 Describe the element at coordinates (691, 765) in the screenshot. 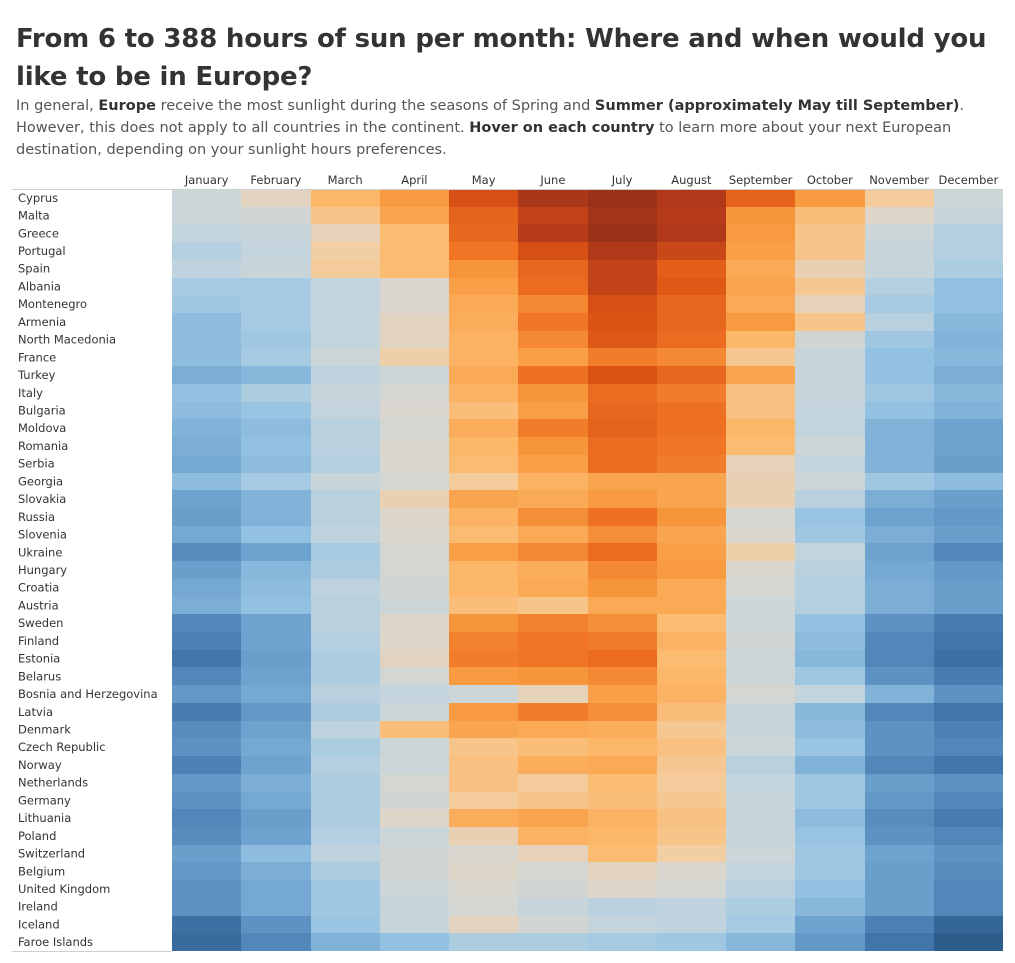

I see `heatmap-cell: Norway – August: 205 h` at that location.